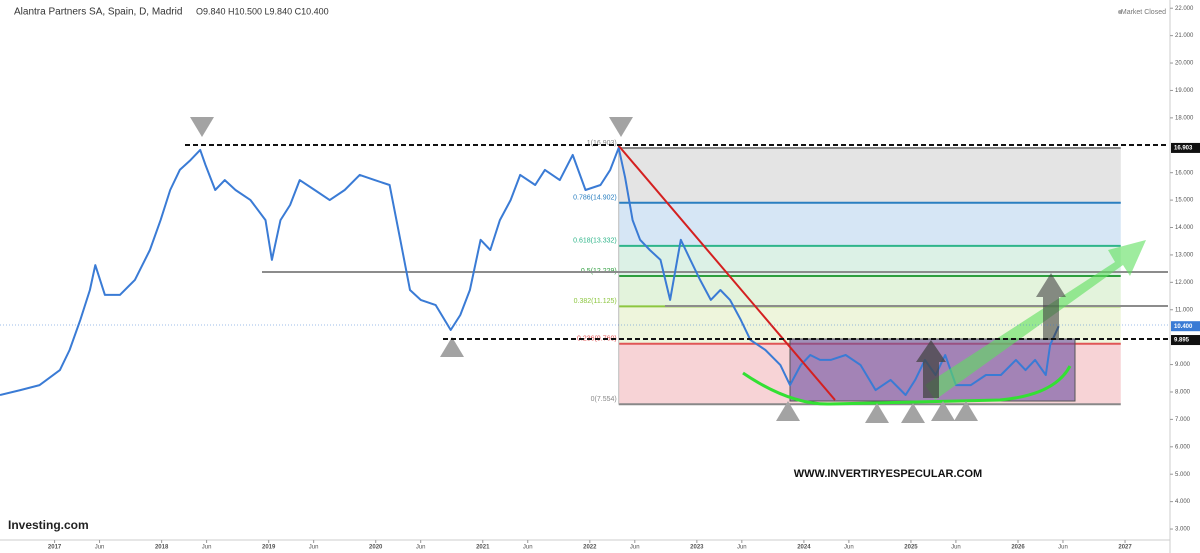 The height and width of the screenshot is (553, 1200). I want to click on y-tick-label: 14.000, so click(1184, 228).